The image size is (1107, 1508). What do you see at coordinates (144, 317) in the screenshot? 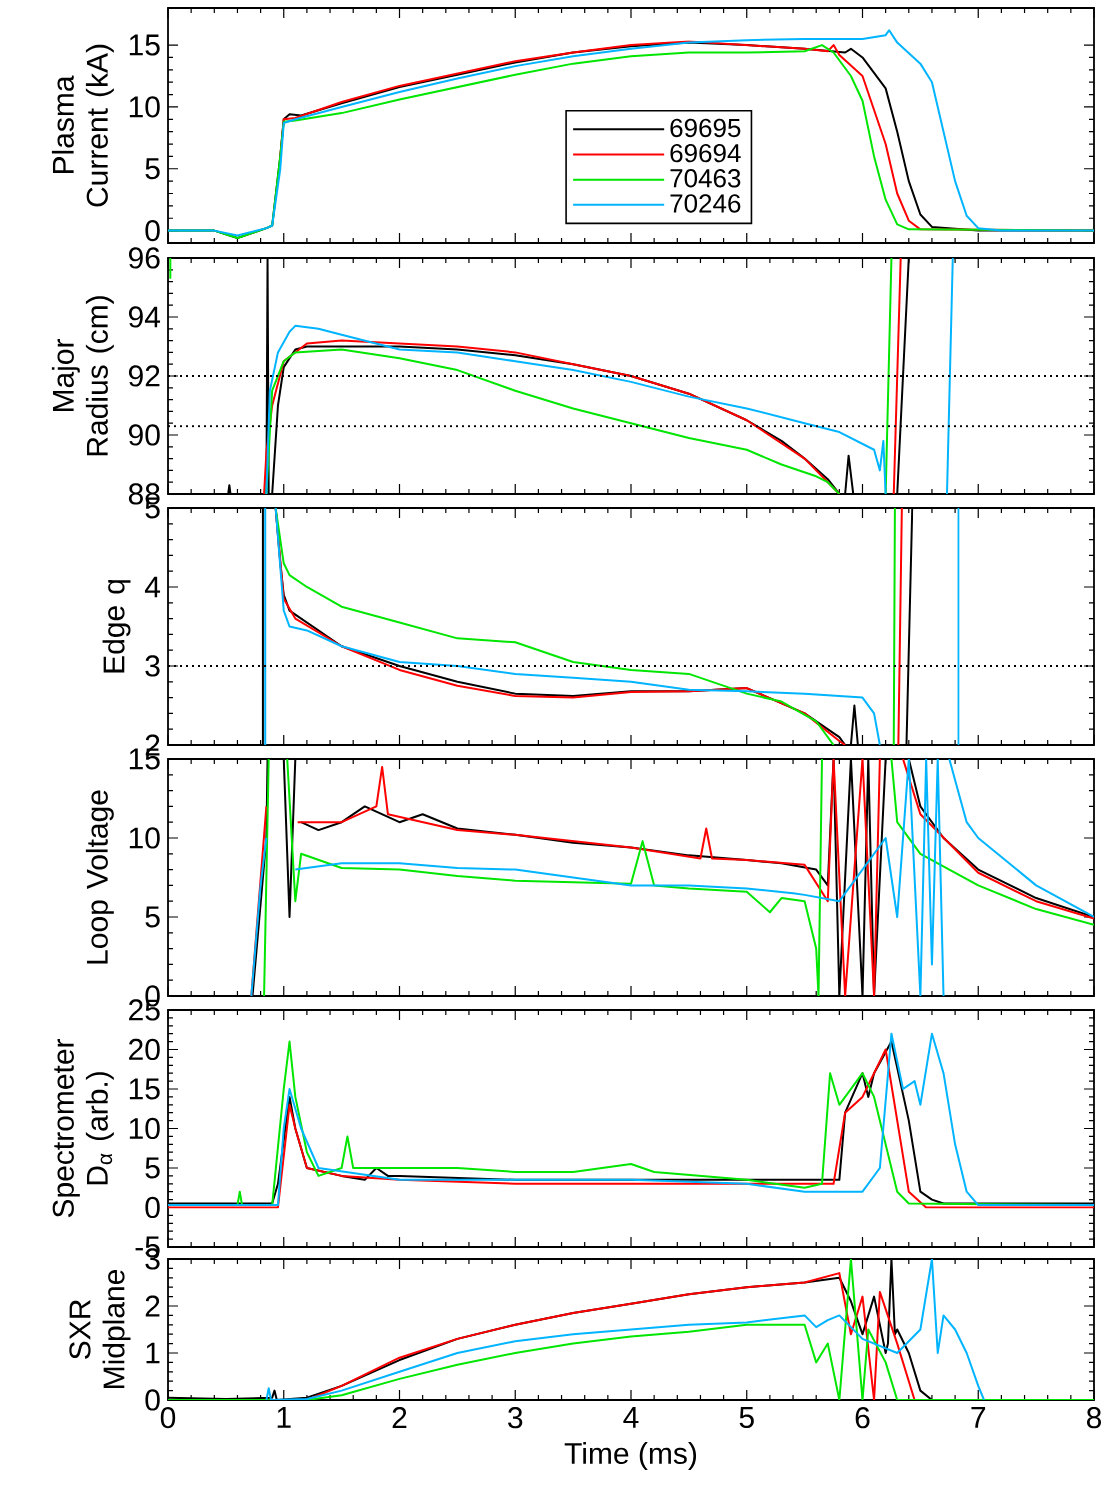
I see `y-tick-label: 94` at bounding box center [144, 317].